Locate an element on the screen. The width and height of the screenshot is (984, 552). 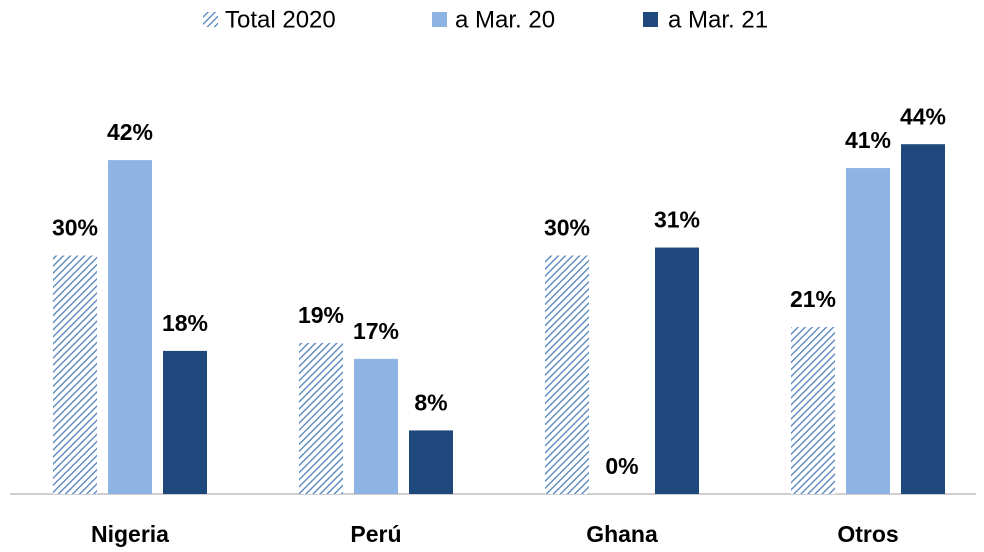
data-label: 0% is located at coordinates (621, 466).